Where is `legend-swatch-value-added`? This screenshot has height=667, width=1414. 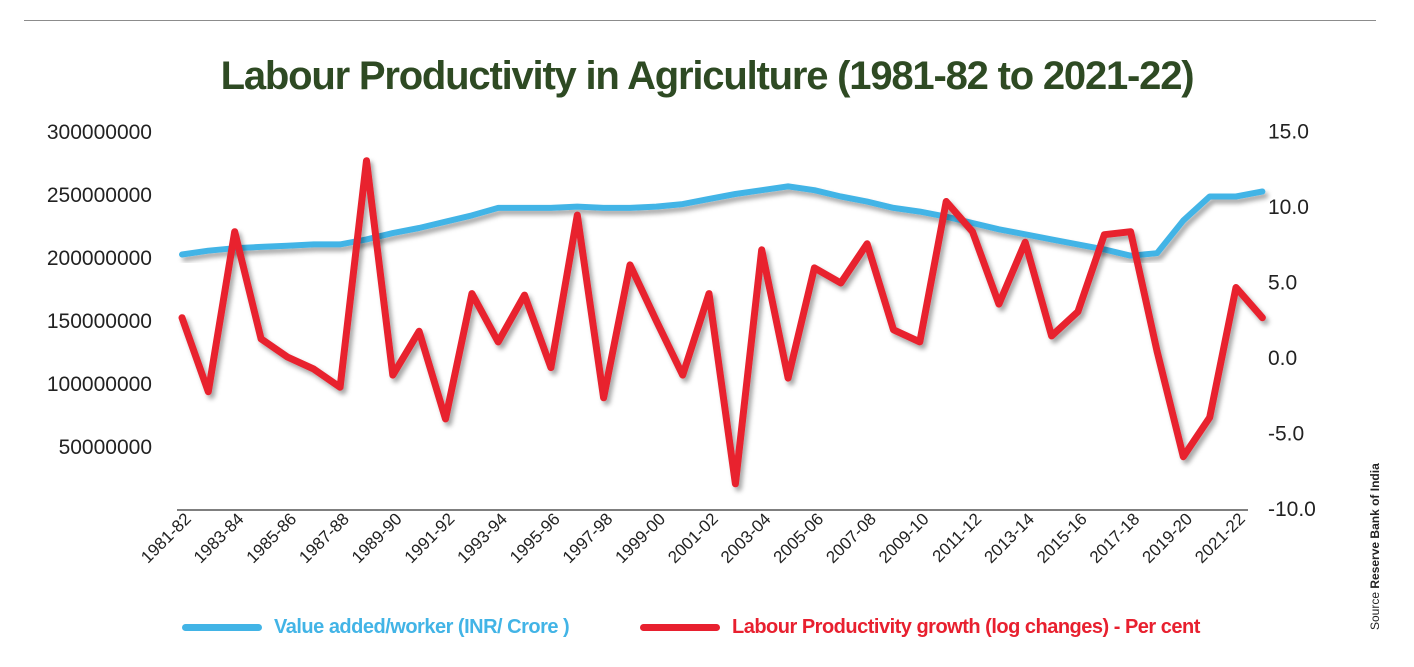 legend-swatch-value-added is located at coordinates (222, 627).